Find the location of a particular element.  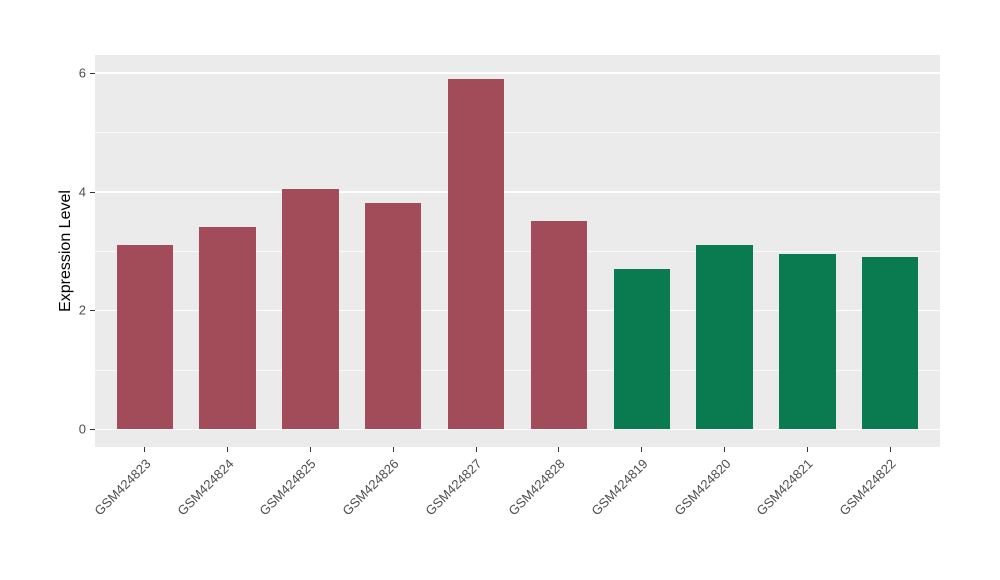

x-tick-label: GSM424823 is located at coordinates (122, 487).